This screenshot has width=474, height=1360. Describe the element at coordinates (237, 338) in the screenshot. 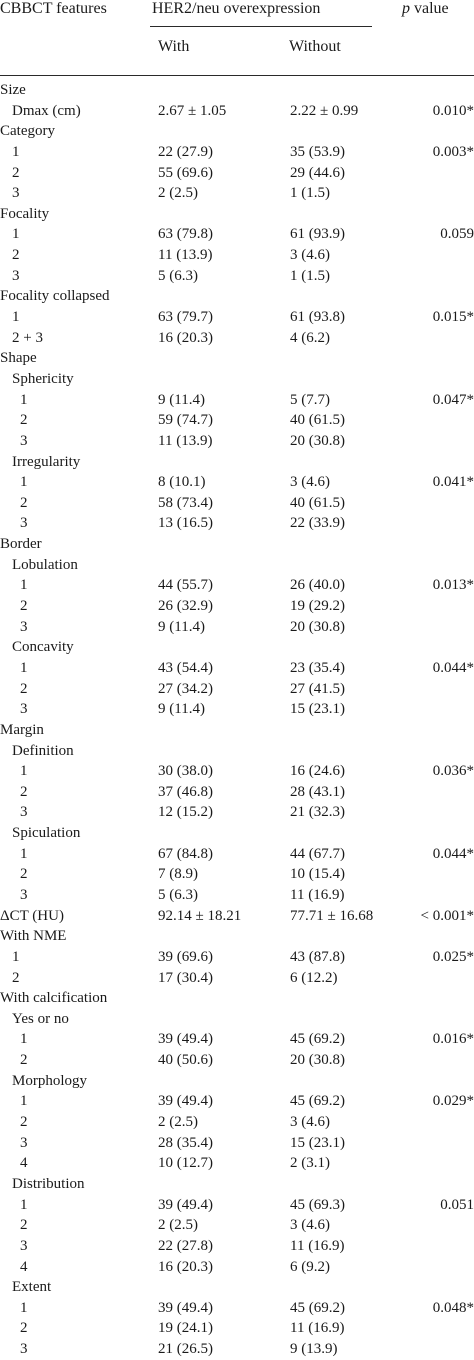

I see `table-row: 2 + 3 16 (20.3) 4 (6.2)` at that location.